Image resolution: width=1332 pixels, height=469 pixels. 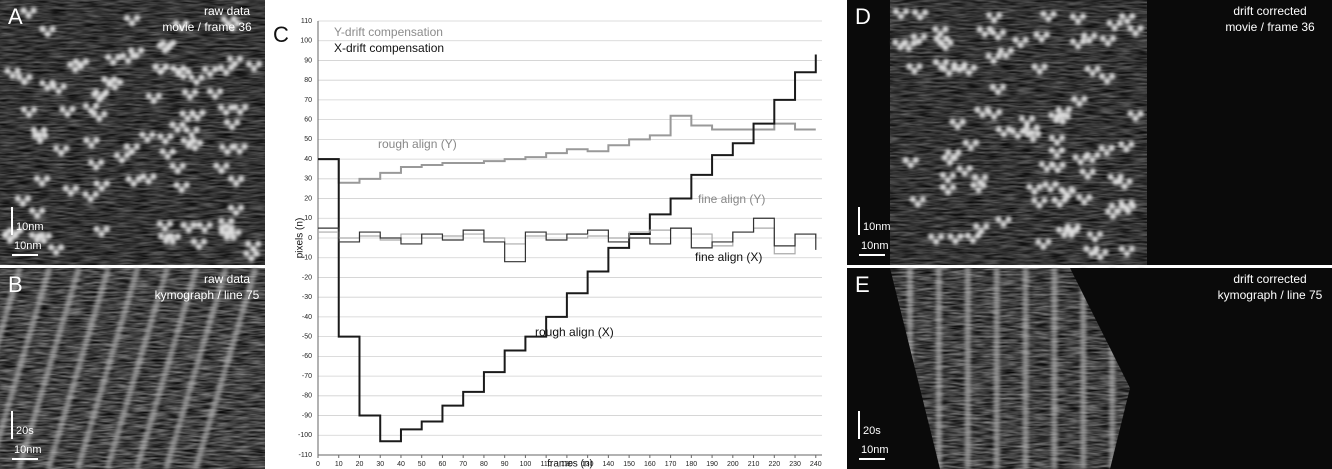 I want to click on stripes, so click(x=129, y=368).